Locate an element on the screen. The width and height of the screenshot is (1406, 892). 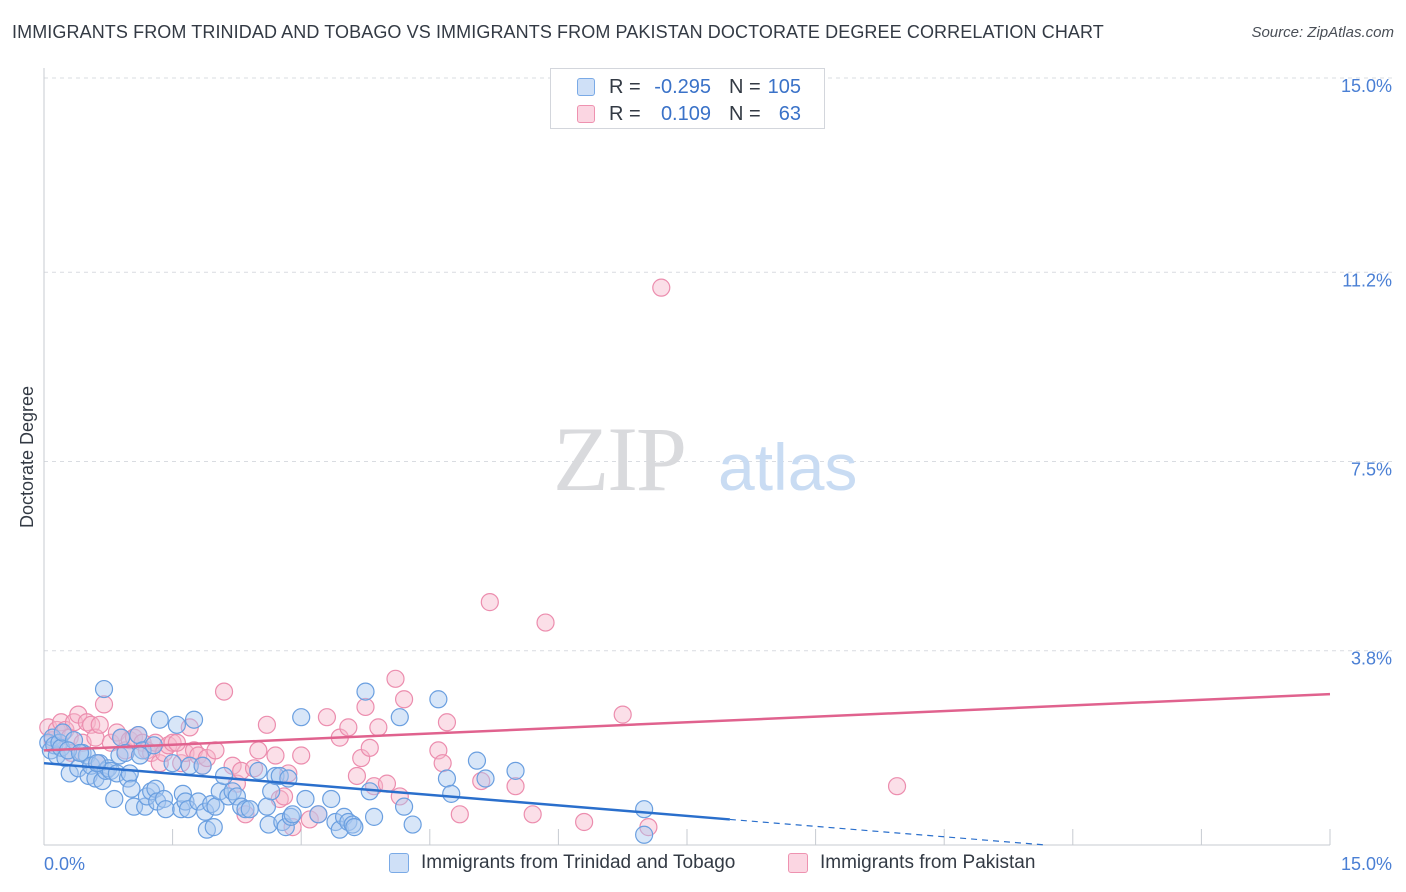
y-tick-label: 3.8% is located at coordinates (1371, 659).